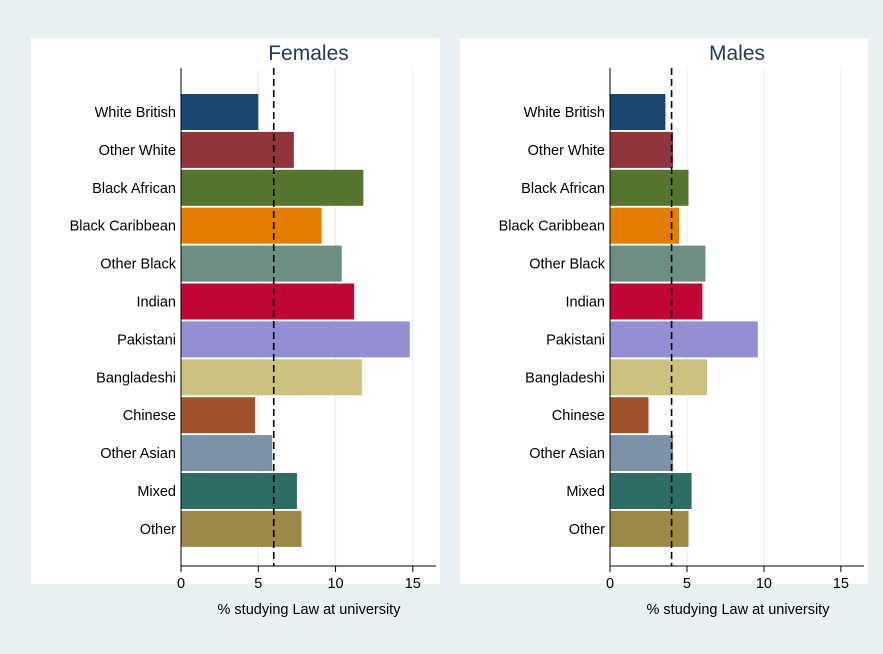 Image resolution: width=883 pixels, height=654 pixels. What do you see at coordinates (308, 53) in the screenshot?
I see `panel-title: Females` at bounding box center [308, 53].